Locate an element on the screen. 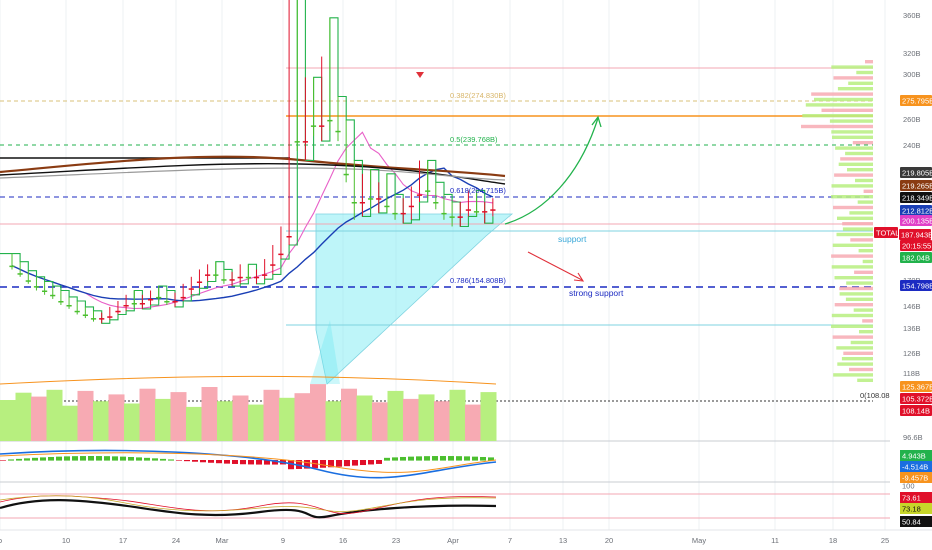  rsi-label-text: 73.61 is located at coordinates (911, 498).